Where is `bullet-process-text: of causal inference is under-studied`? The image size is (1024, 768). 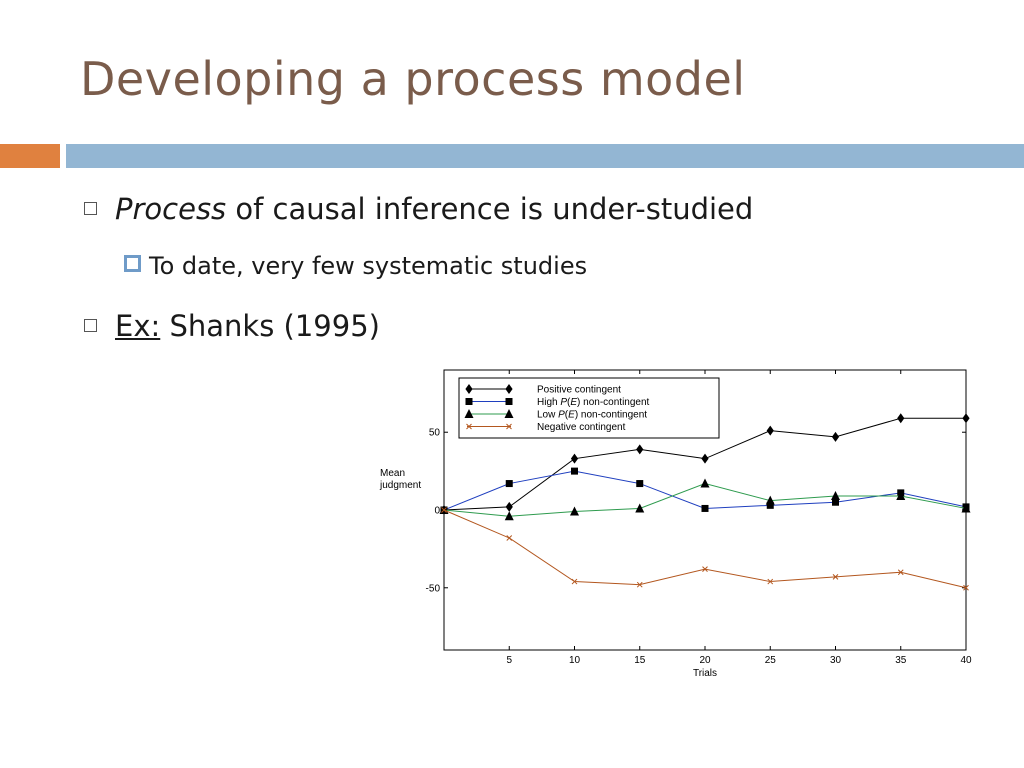 bullet-process-text: of causal inference is under-studied is located at coordinates (490, 209).